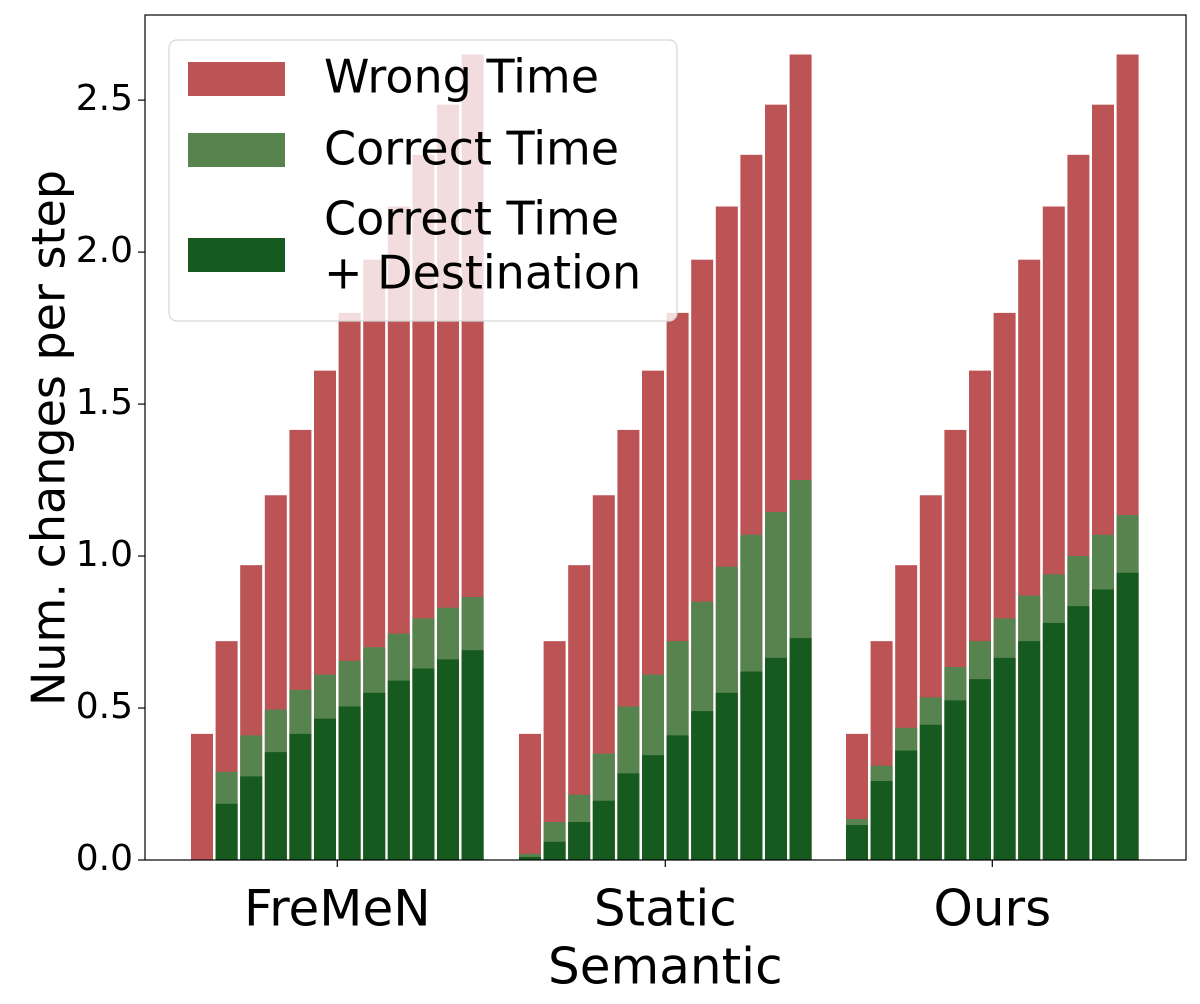 The height and width of the screenshot is (1004, 1200). I want to click on y-tick-label: 2.0, so click(104, 250).